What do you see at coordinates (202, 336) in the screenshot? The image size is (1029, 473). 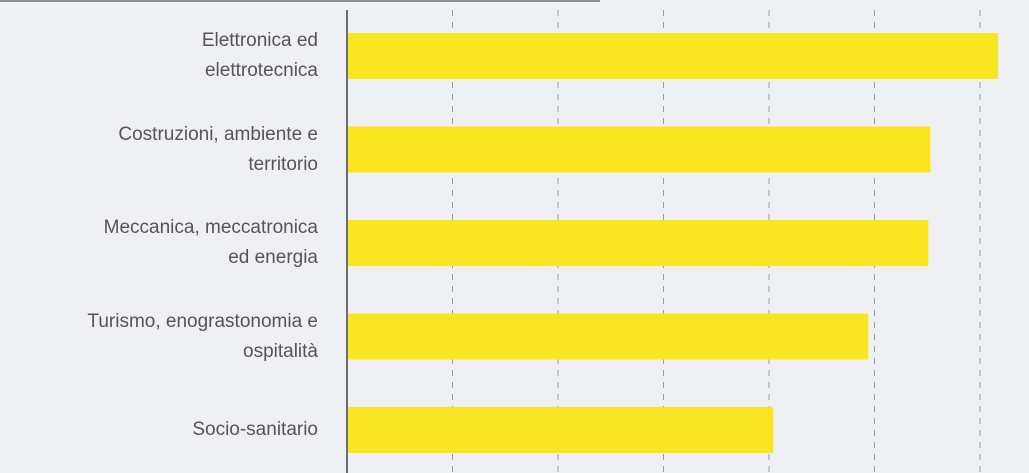 I see `category-label: Turismo, enograstonomia e ospitalità` at bounding box center [202, 336].